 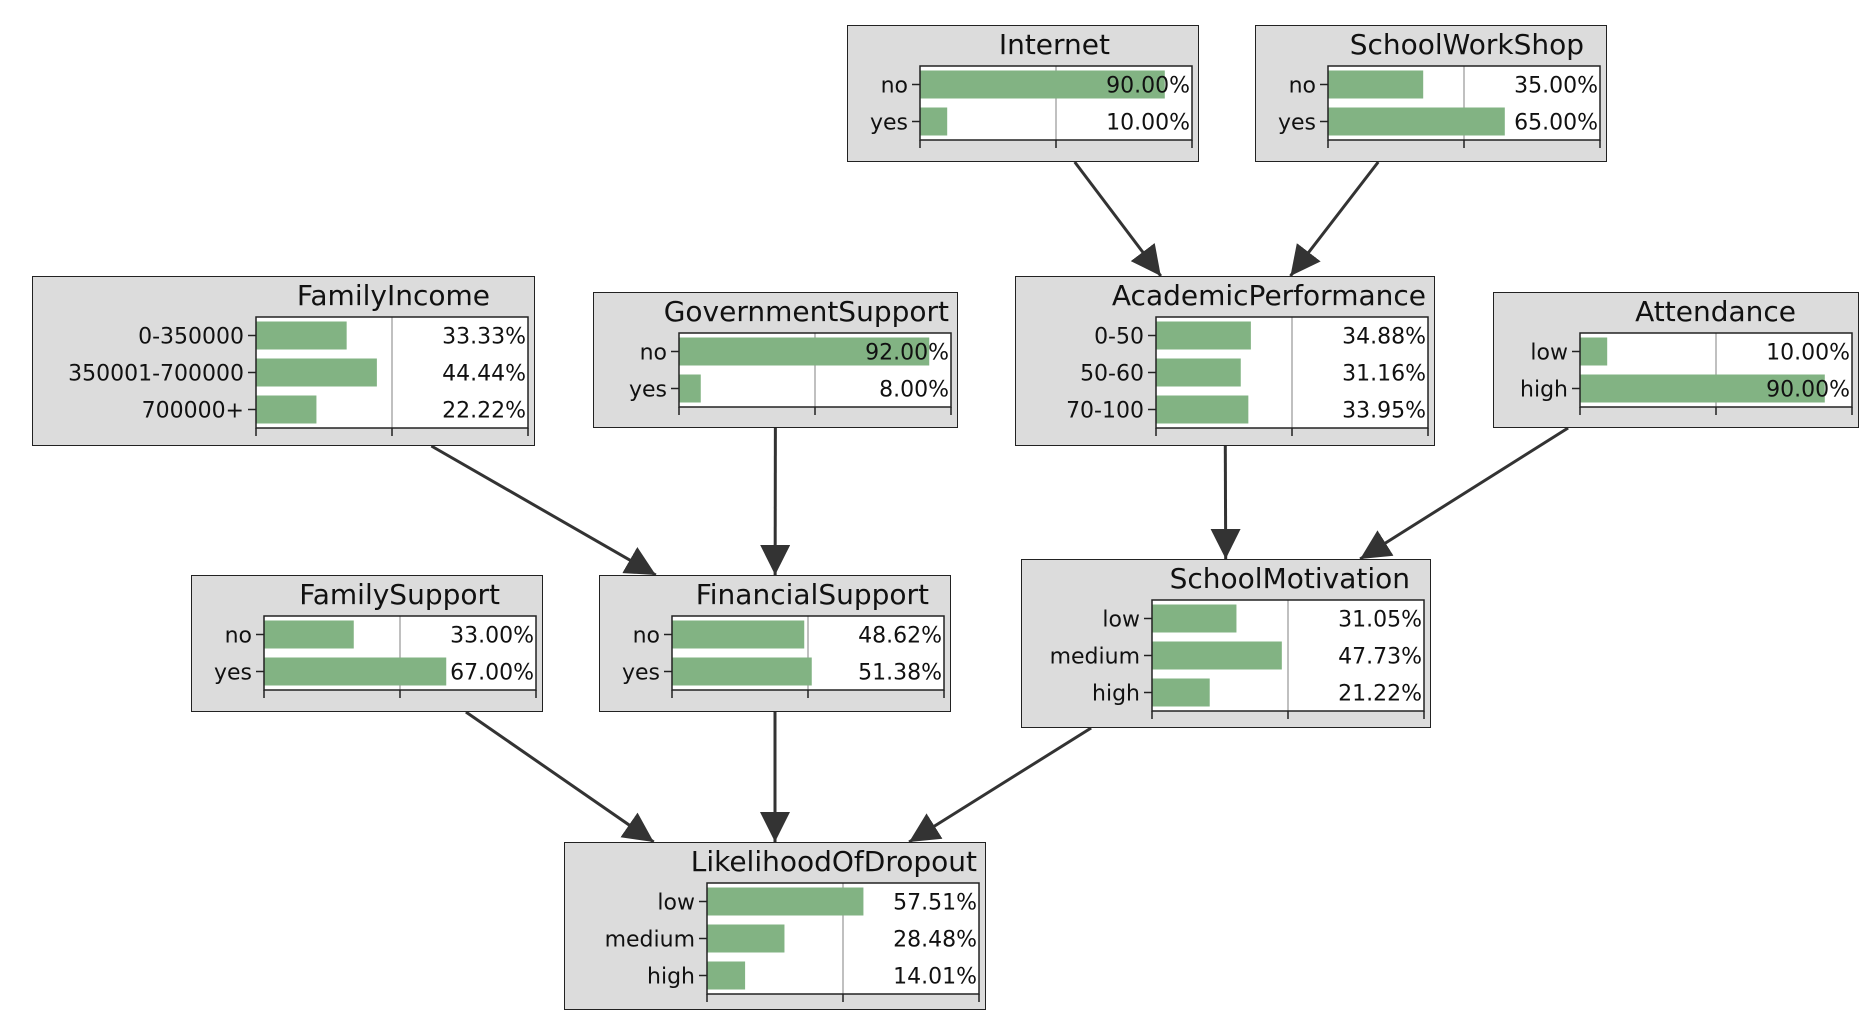 What do you see at coordinates (900, 636) in the screenshot?
I see `probability-value: 48.62%` at bounding box center [900, 636].